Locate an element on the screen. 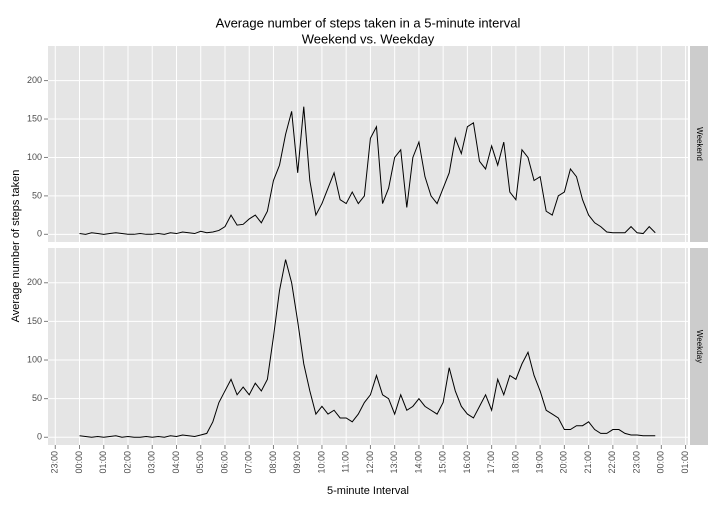 This screenshot has width=720, height=509. facet-label: Weekday is located at coordinates (699, 346).